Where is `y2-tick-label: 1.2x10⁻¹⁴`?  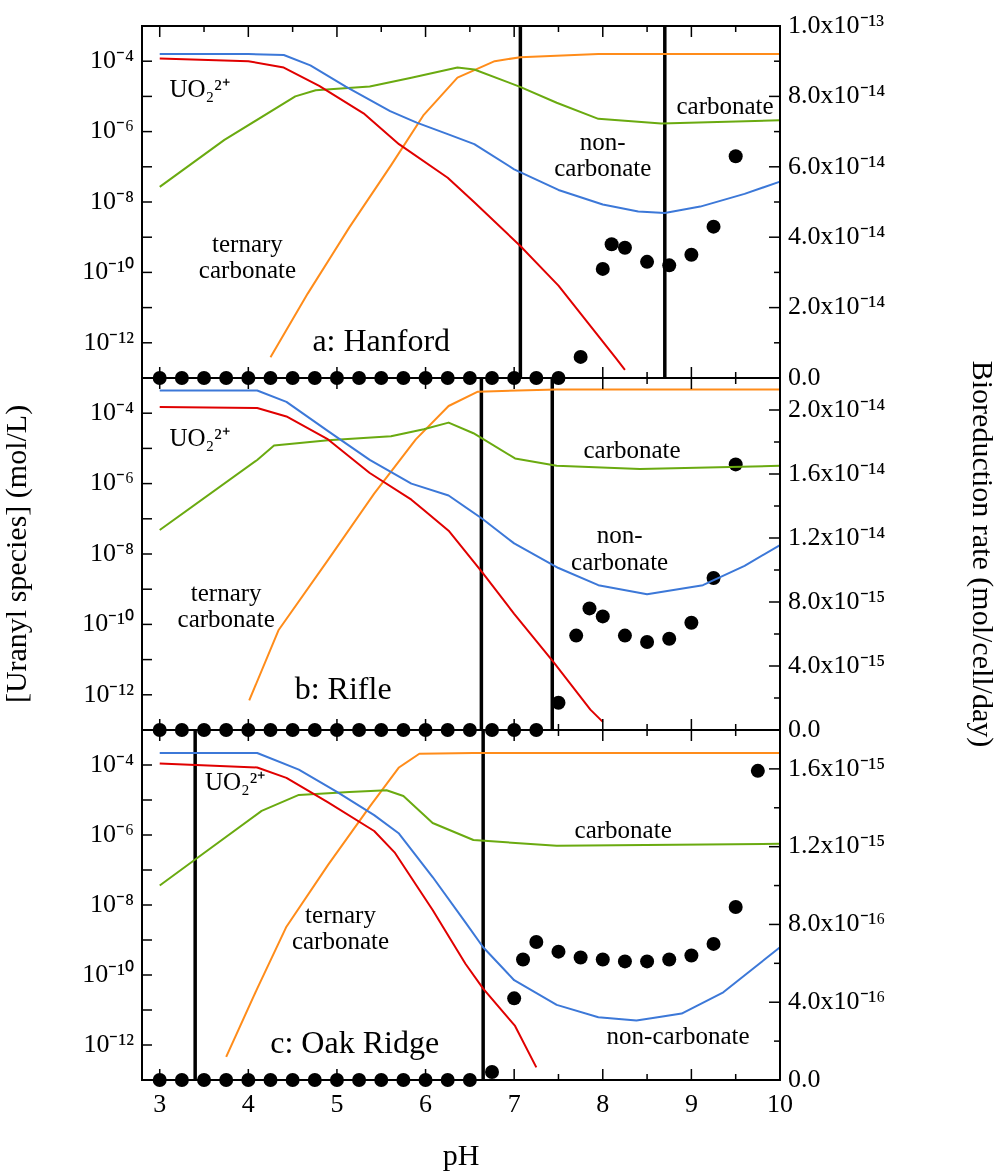
y2-tick-label: 1.2x10⁻¹⁴ is located at coordinates (837, 536).